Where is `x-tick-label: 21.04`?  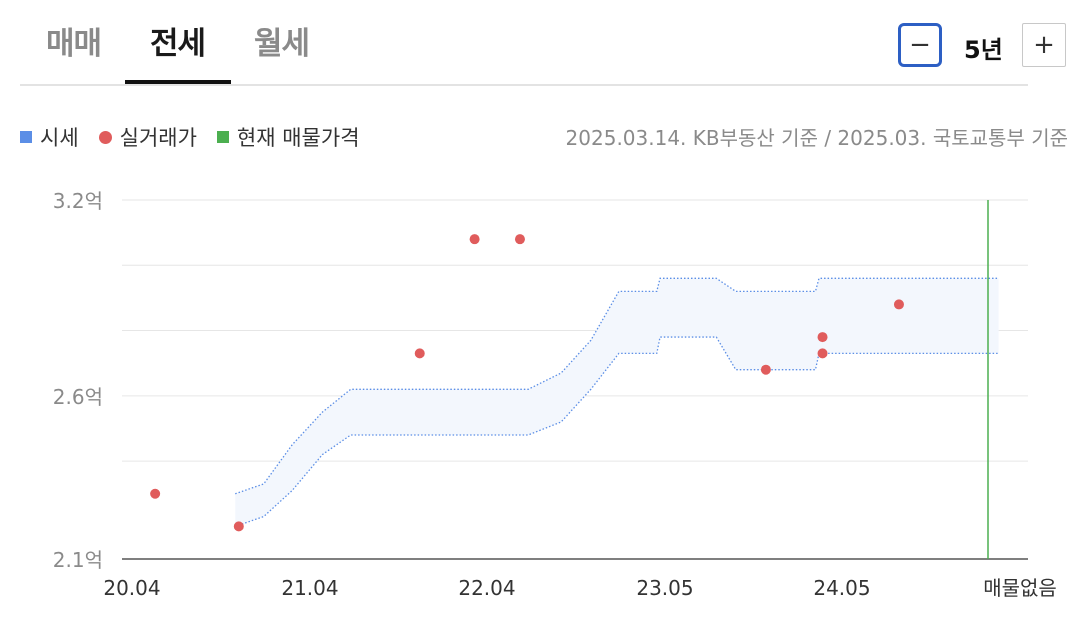 x-tick-label: 21.04 is located at coordinates (309, 588).